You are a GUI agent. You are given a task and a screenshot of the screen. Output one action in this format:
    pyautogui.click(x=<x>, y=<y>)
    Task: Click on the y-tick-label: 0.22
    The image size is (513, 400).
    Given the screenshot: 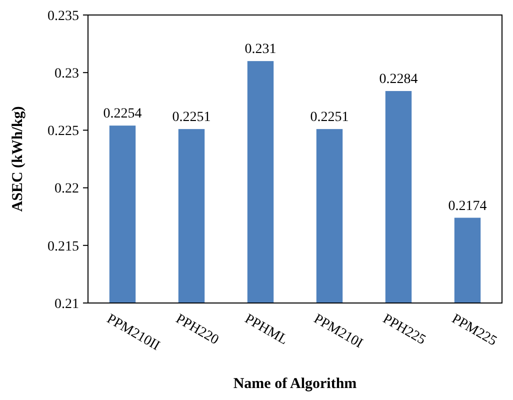 What is the action you would take?
    pyautogui.click(x=66, y=189)
    